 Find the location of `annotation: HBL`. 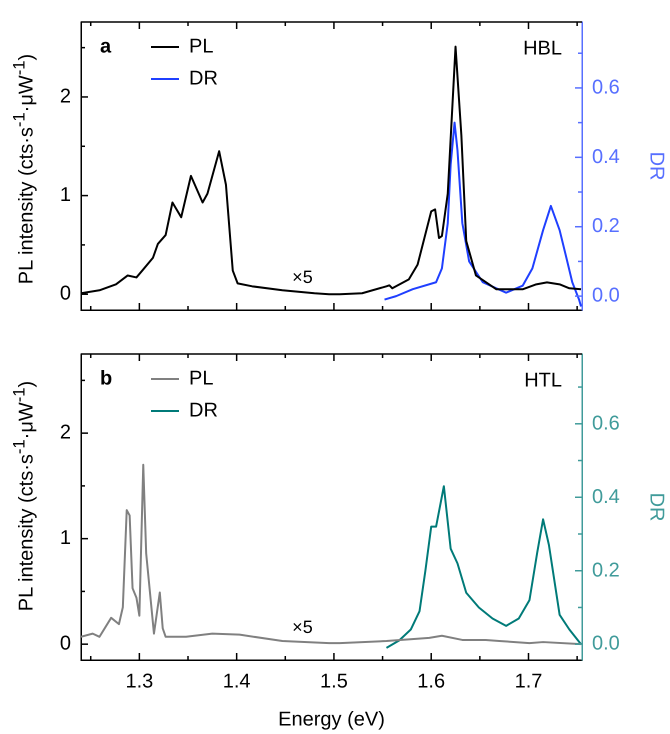

annotation: HBL is located at coordinates (542, 49).